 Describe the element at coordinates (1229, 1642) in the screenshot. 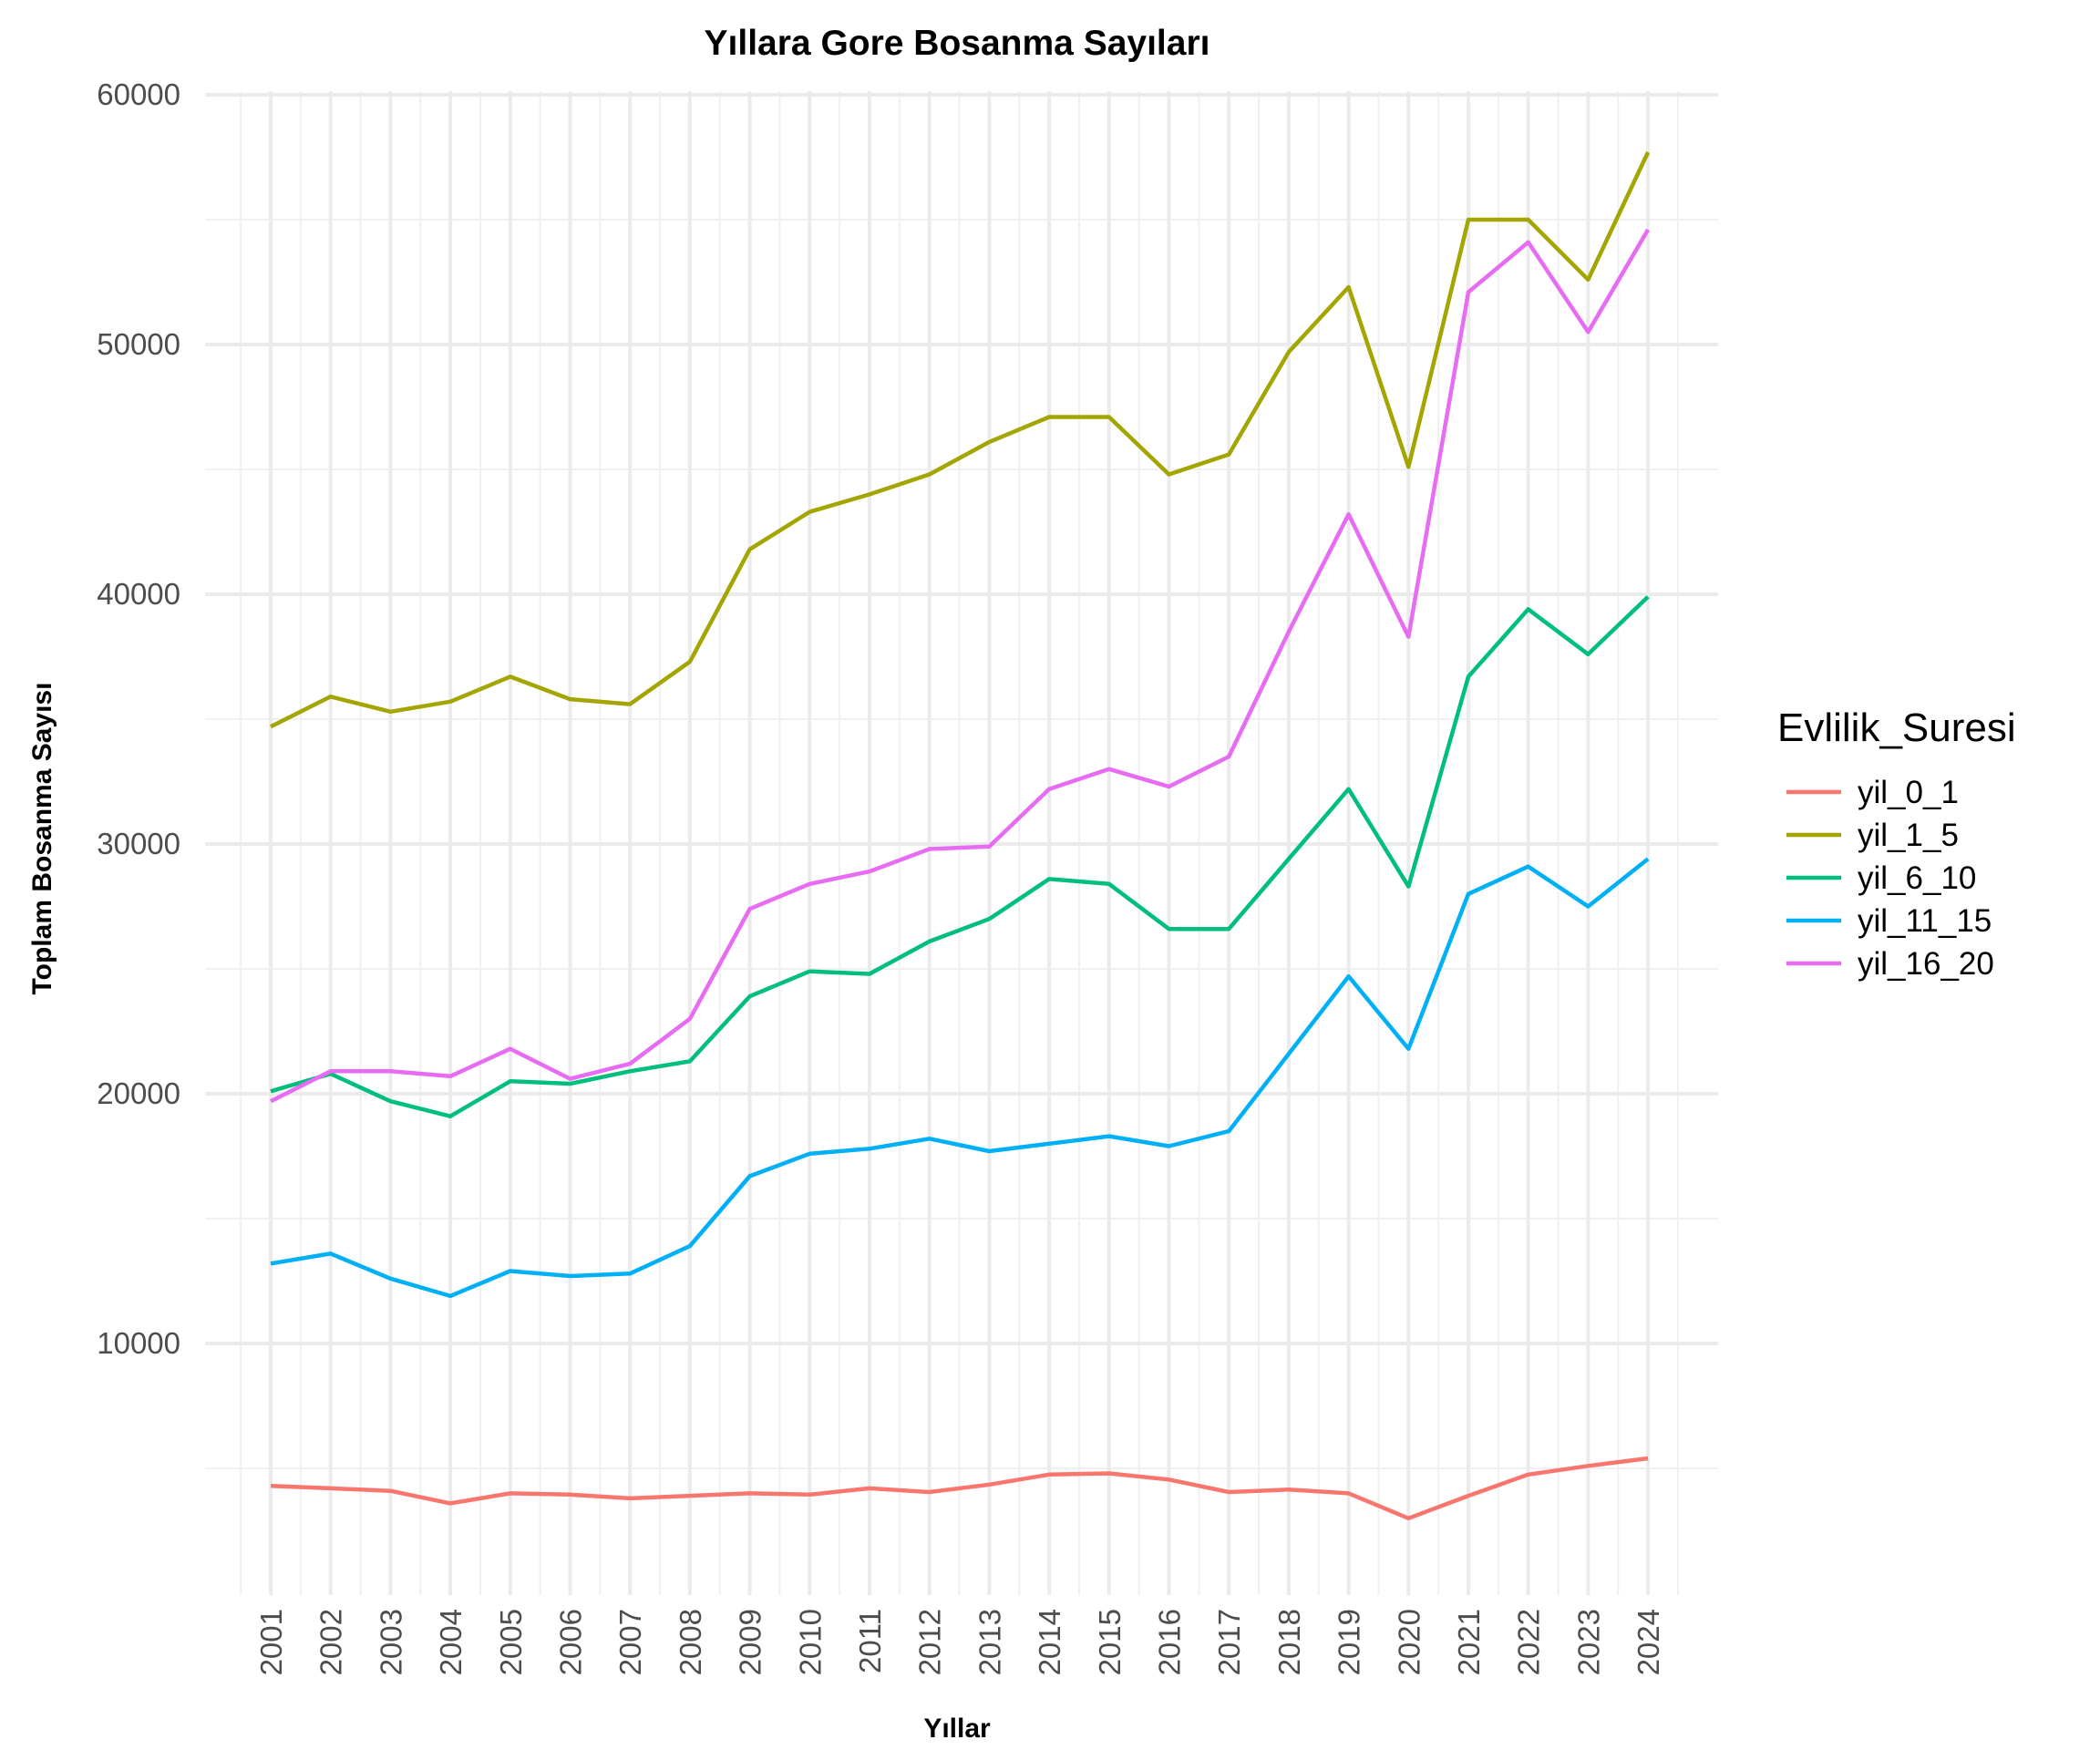

I see `x-tick-label: 2017` at that location.